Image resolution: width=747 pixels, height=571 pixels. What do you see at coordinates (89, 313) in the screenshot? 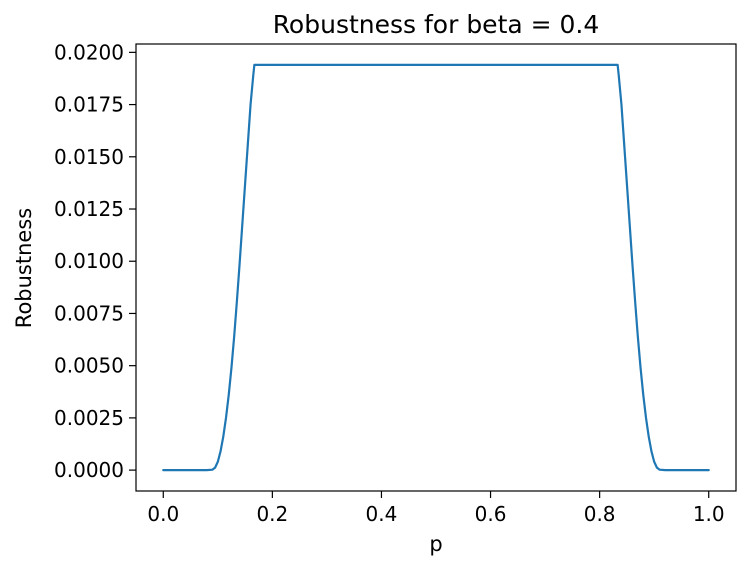
I see `y-tick-label: 0.0075` at bounding box center [89, 313].